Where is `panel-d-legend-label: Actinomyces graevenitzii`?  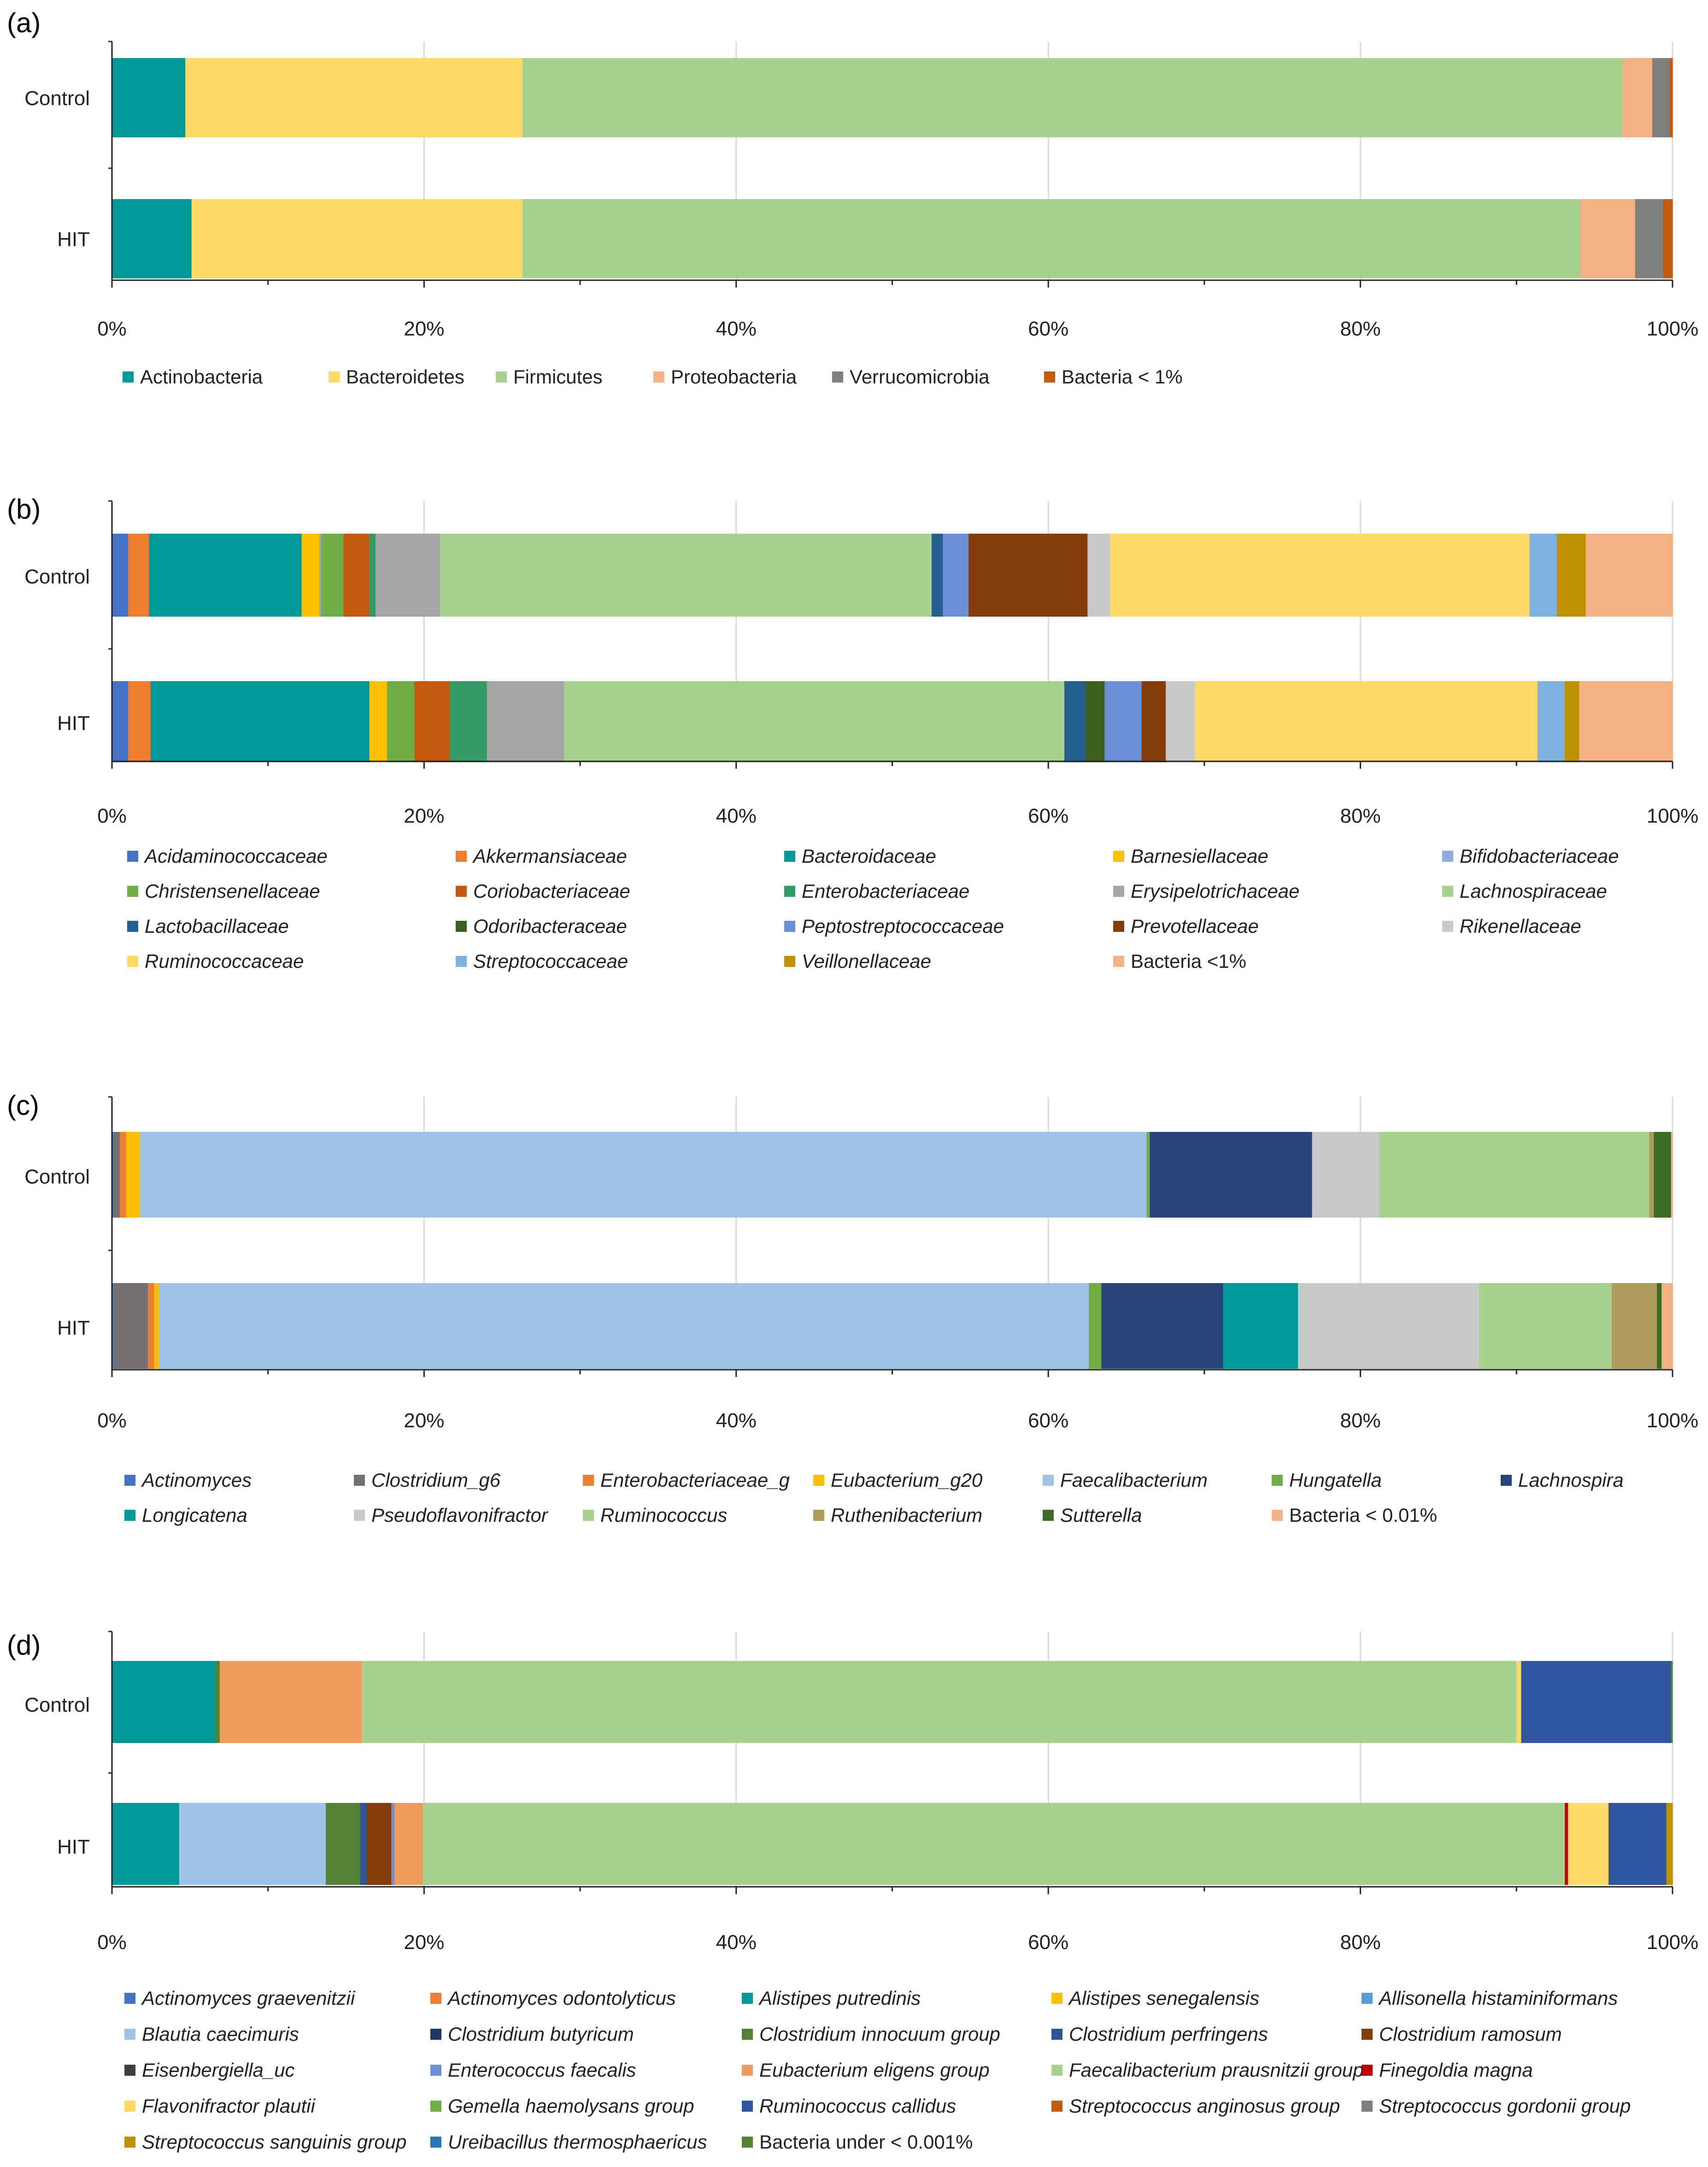
panel-d-legend-label: Actinomyces graevenitzii is located at coordinates (248, 1998).